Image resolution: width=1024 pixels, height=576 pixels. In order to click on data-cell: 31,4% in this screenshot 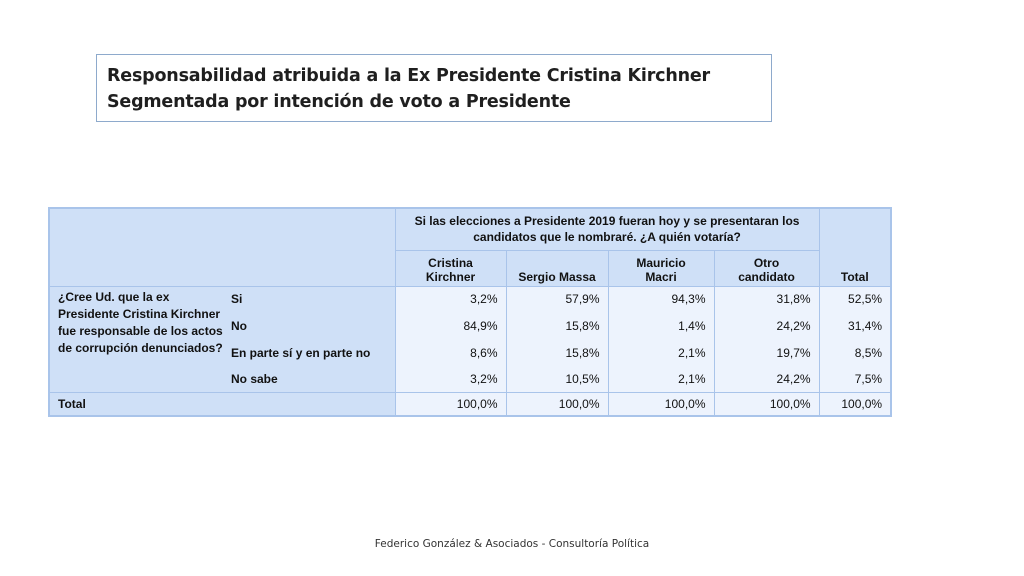, I will do `click(855, 325)`.